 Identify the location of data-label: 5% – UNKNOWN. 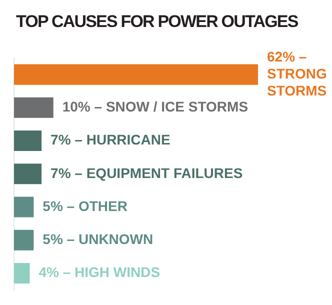
(98, 238).